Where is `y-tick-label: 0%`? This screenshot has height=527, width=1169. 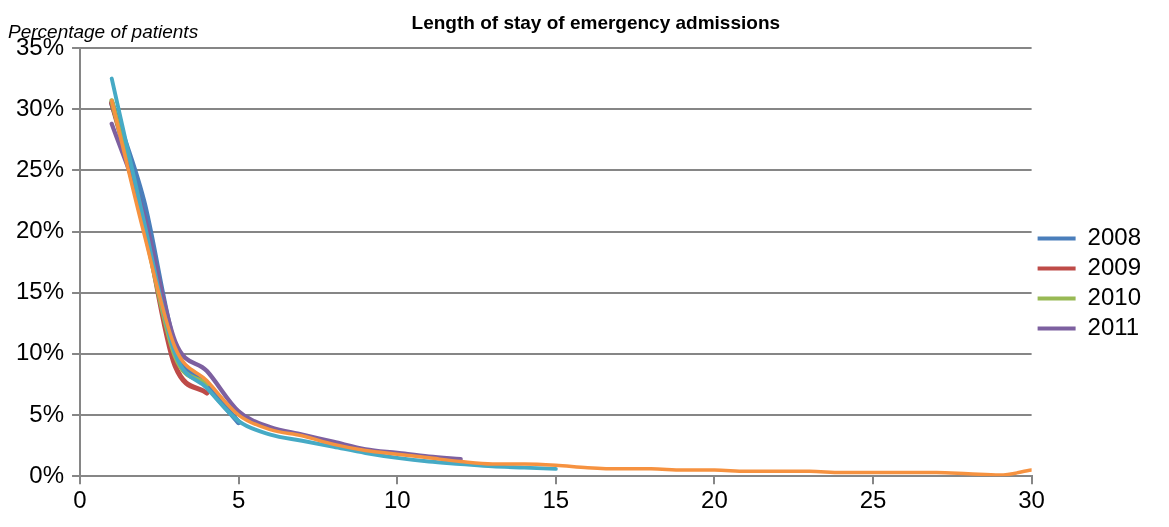
y-tick-label: 0% is located at coordinates (47, 474).